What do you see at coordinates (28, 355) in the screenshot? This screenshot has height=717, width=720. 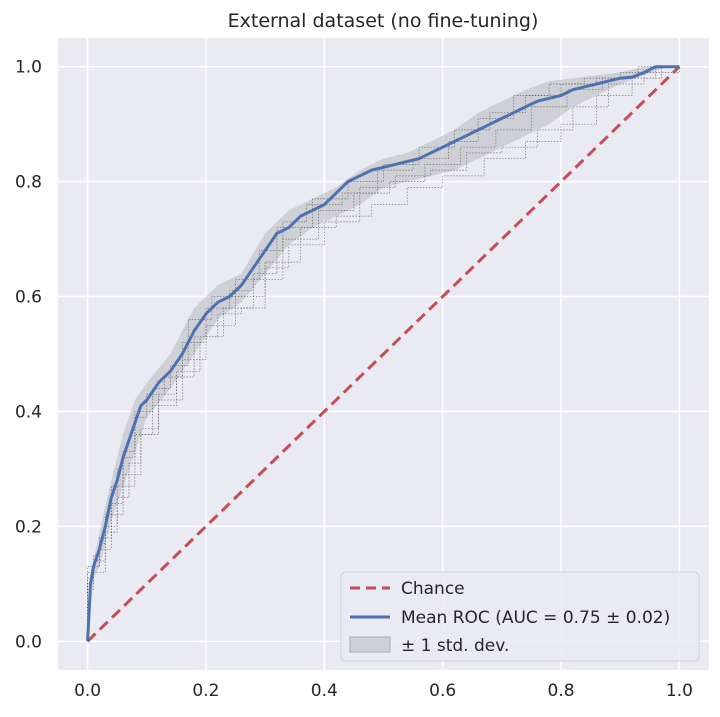 I see `y-axis-ticks: 0.0 0.2 0.4 0.6 0.8 1.0` at bounding box center [28, 355].